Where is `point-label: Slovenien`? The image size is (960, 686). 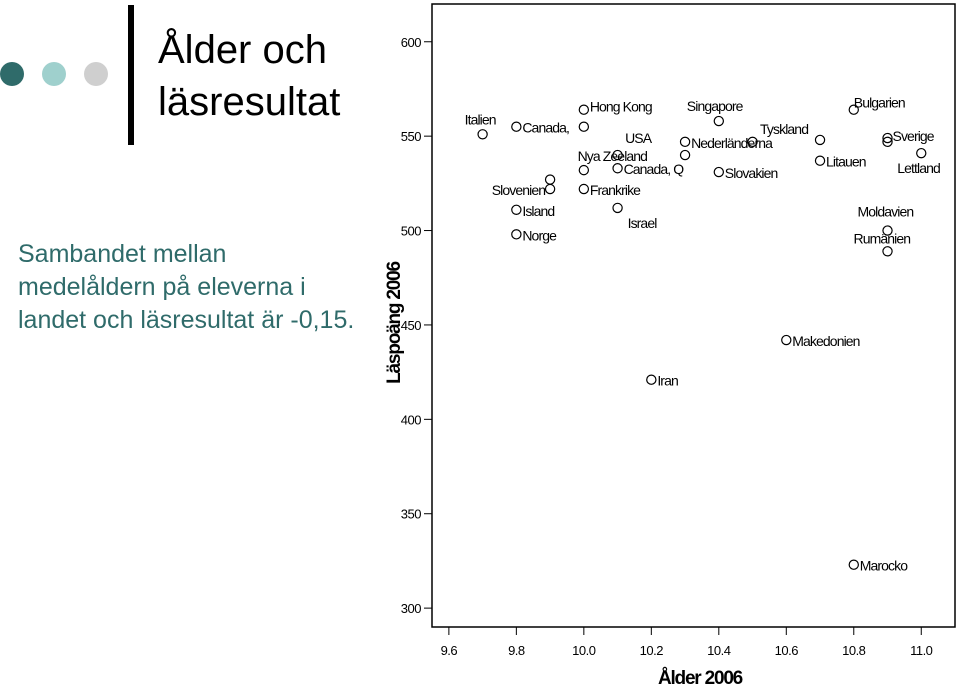
point-label: Slovenien is located at coordinates (519, 190).